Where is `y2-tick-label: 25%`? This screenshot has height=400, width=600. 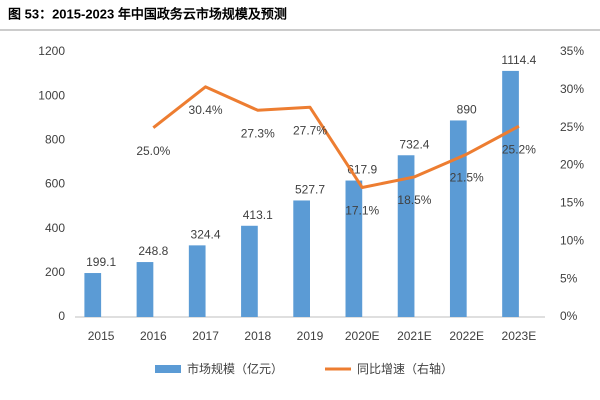 y2-tick-label: 25% is located at coordinates (572, 127).